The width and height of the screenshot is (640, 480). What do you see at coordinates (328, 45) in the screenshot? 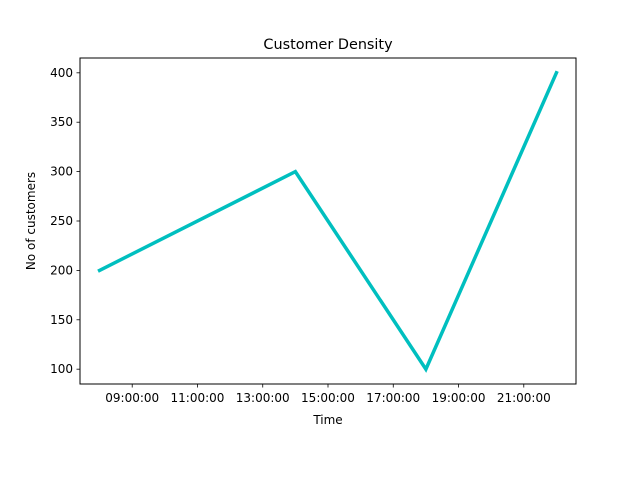
I see `chart-title: Customer Density` at bounding box center [328, 45].